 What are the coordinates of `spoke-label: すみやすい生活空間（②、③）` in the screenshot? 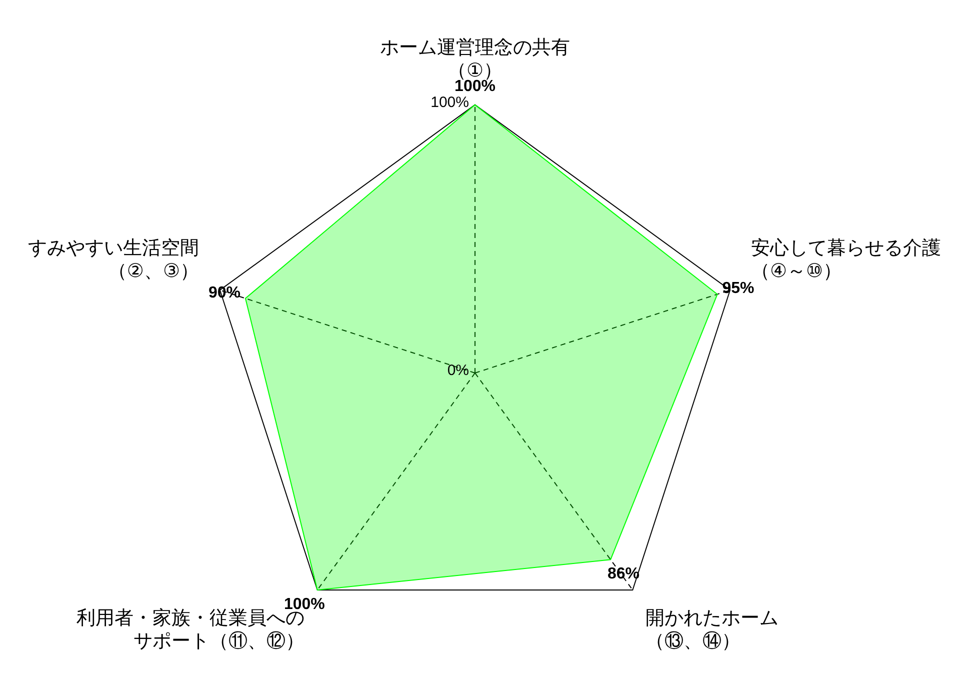 It's located at (113, 259).